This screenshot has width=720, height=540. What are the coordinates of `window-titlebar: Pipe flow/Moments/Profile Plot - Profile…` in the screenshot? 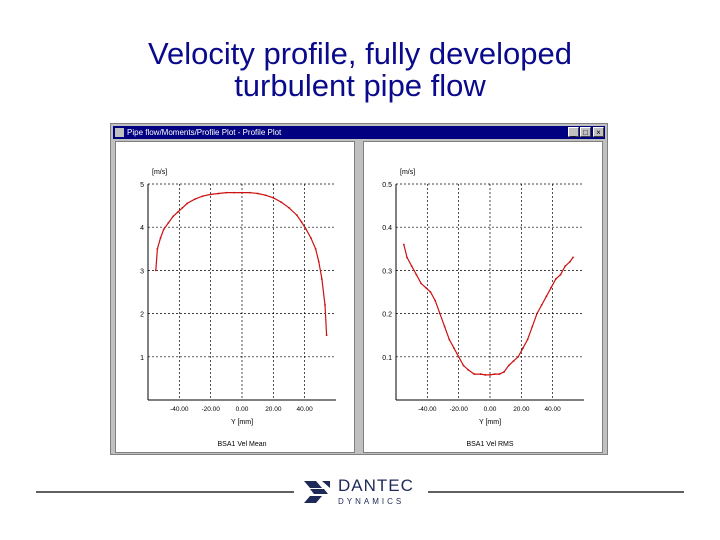 It's located at (359, 132).